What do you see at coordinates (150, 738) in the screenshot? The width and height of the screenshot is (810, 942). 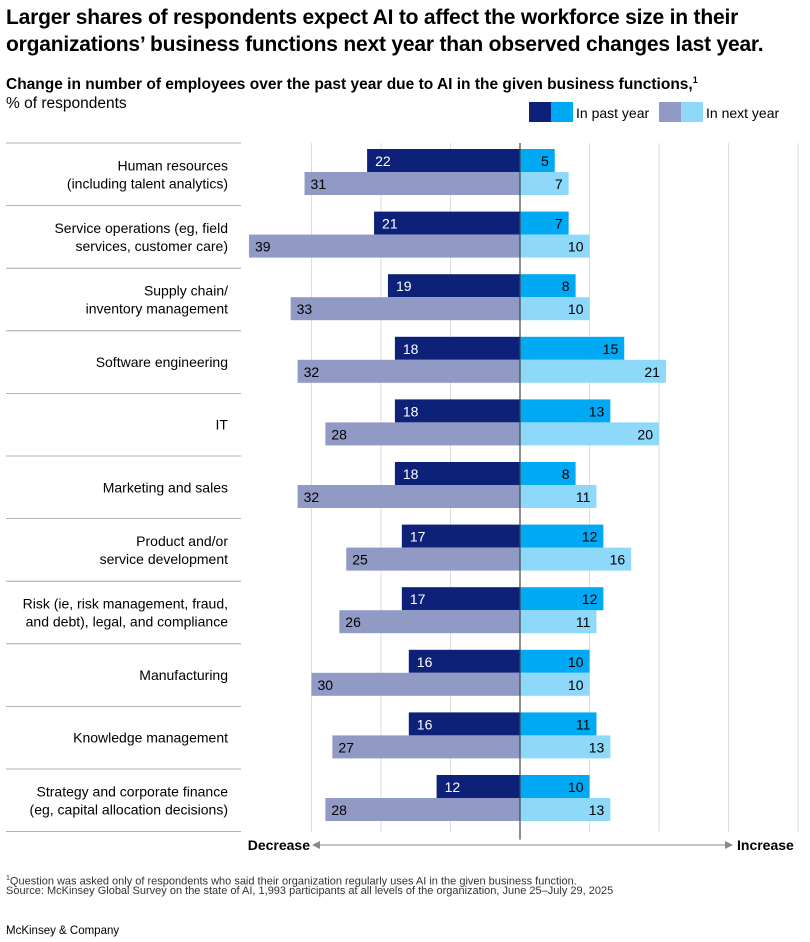 I see `category-label: Knowledge management` at bounding box center [150, 738].